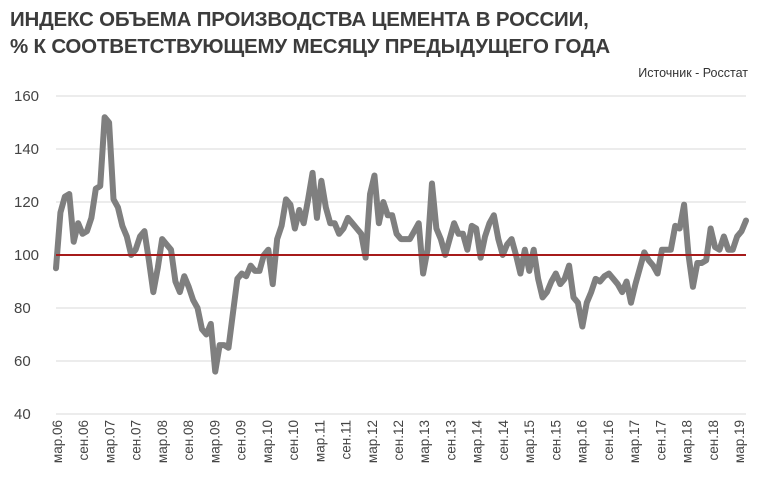 This screenshot has width=768, height=500. I want to click on x-tick-label: сен.17, so click(660, 440).